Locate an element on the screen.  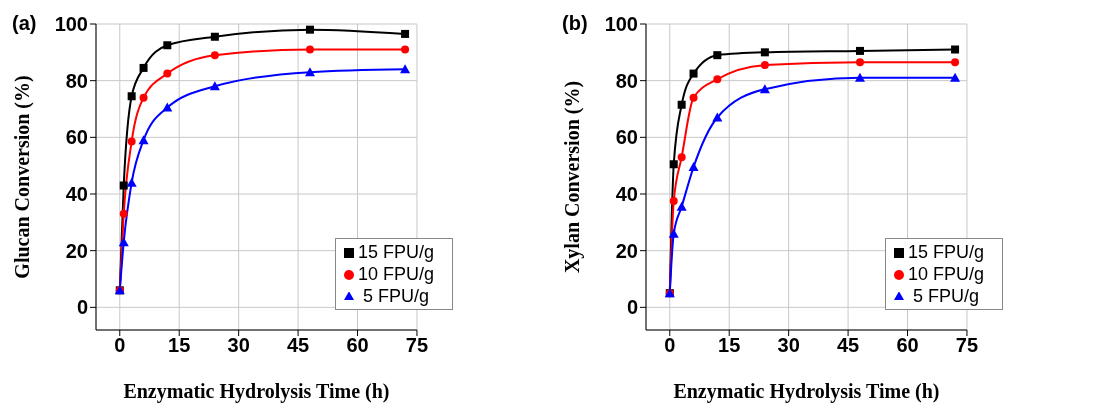
chart-title: (a) is located at coordinates (24, 23).